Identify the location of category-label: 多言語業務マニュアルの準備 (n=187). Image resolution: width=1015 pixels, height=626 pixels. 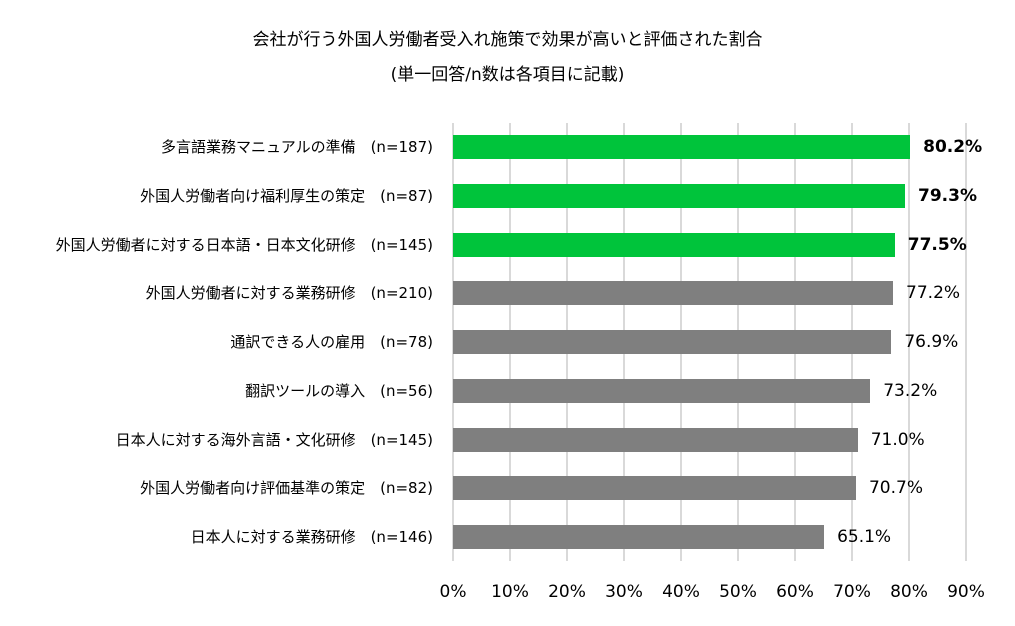
(297, 147).